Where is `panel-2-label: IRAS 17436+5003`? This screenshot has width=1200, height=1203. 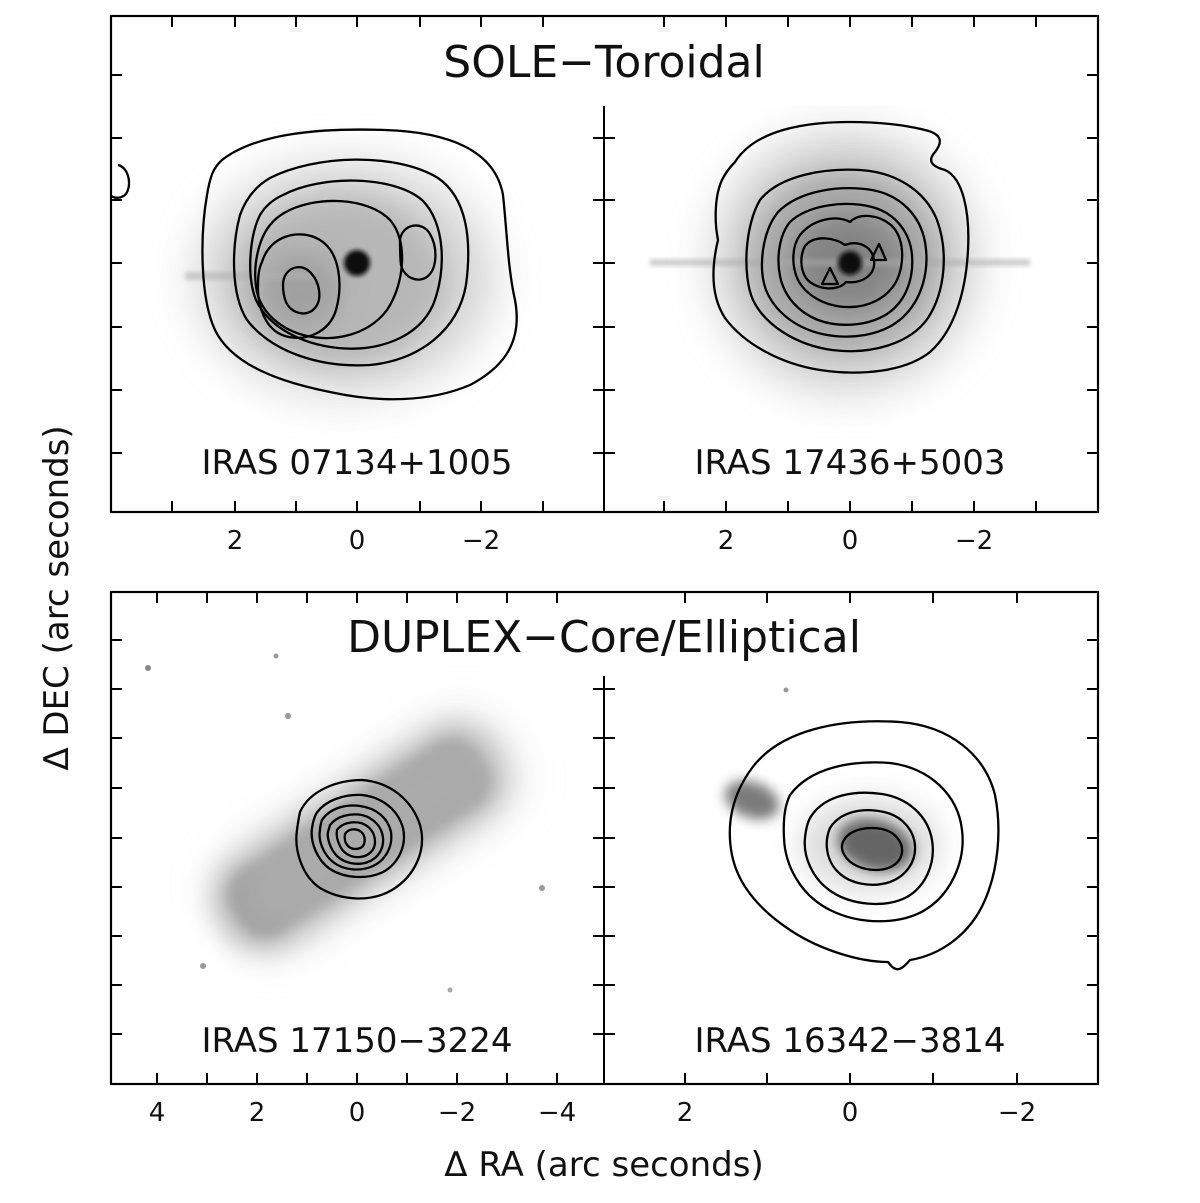 panel-2-label: IRAS 17436+5003 is located at coordinates (849, 463).